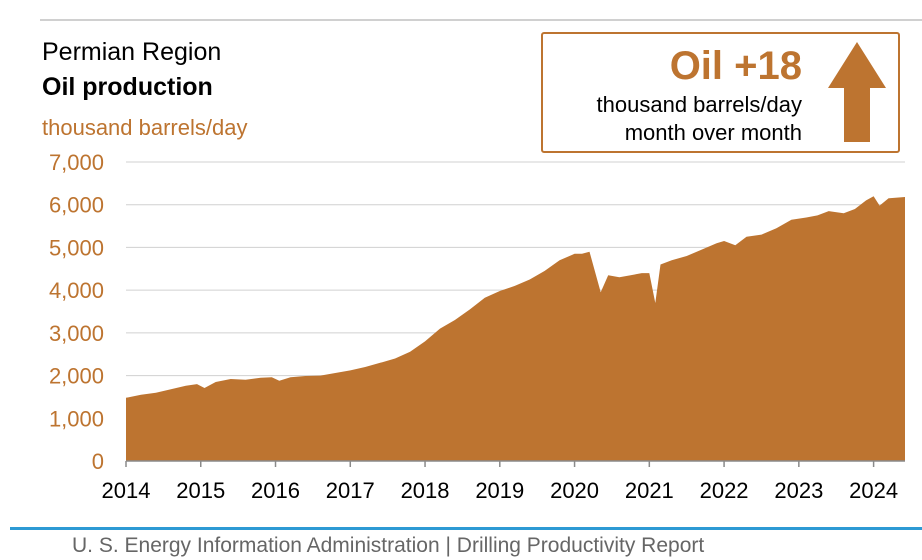  Describe the element at coordinates (466, 528) in the screenshot. I see `footer-divider` at that location.